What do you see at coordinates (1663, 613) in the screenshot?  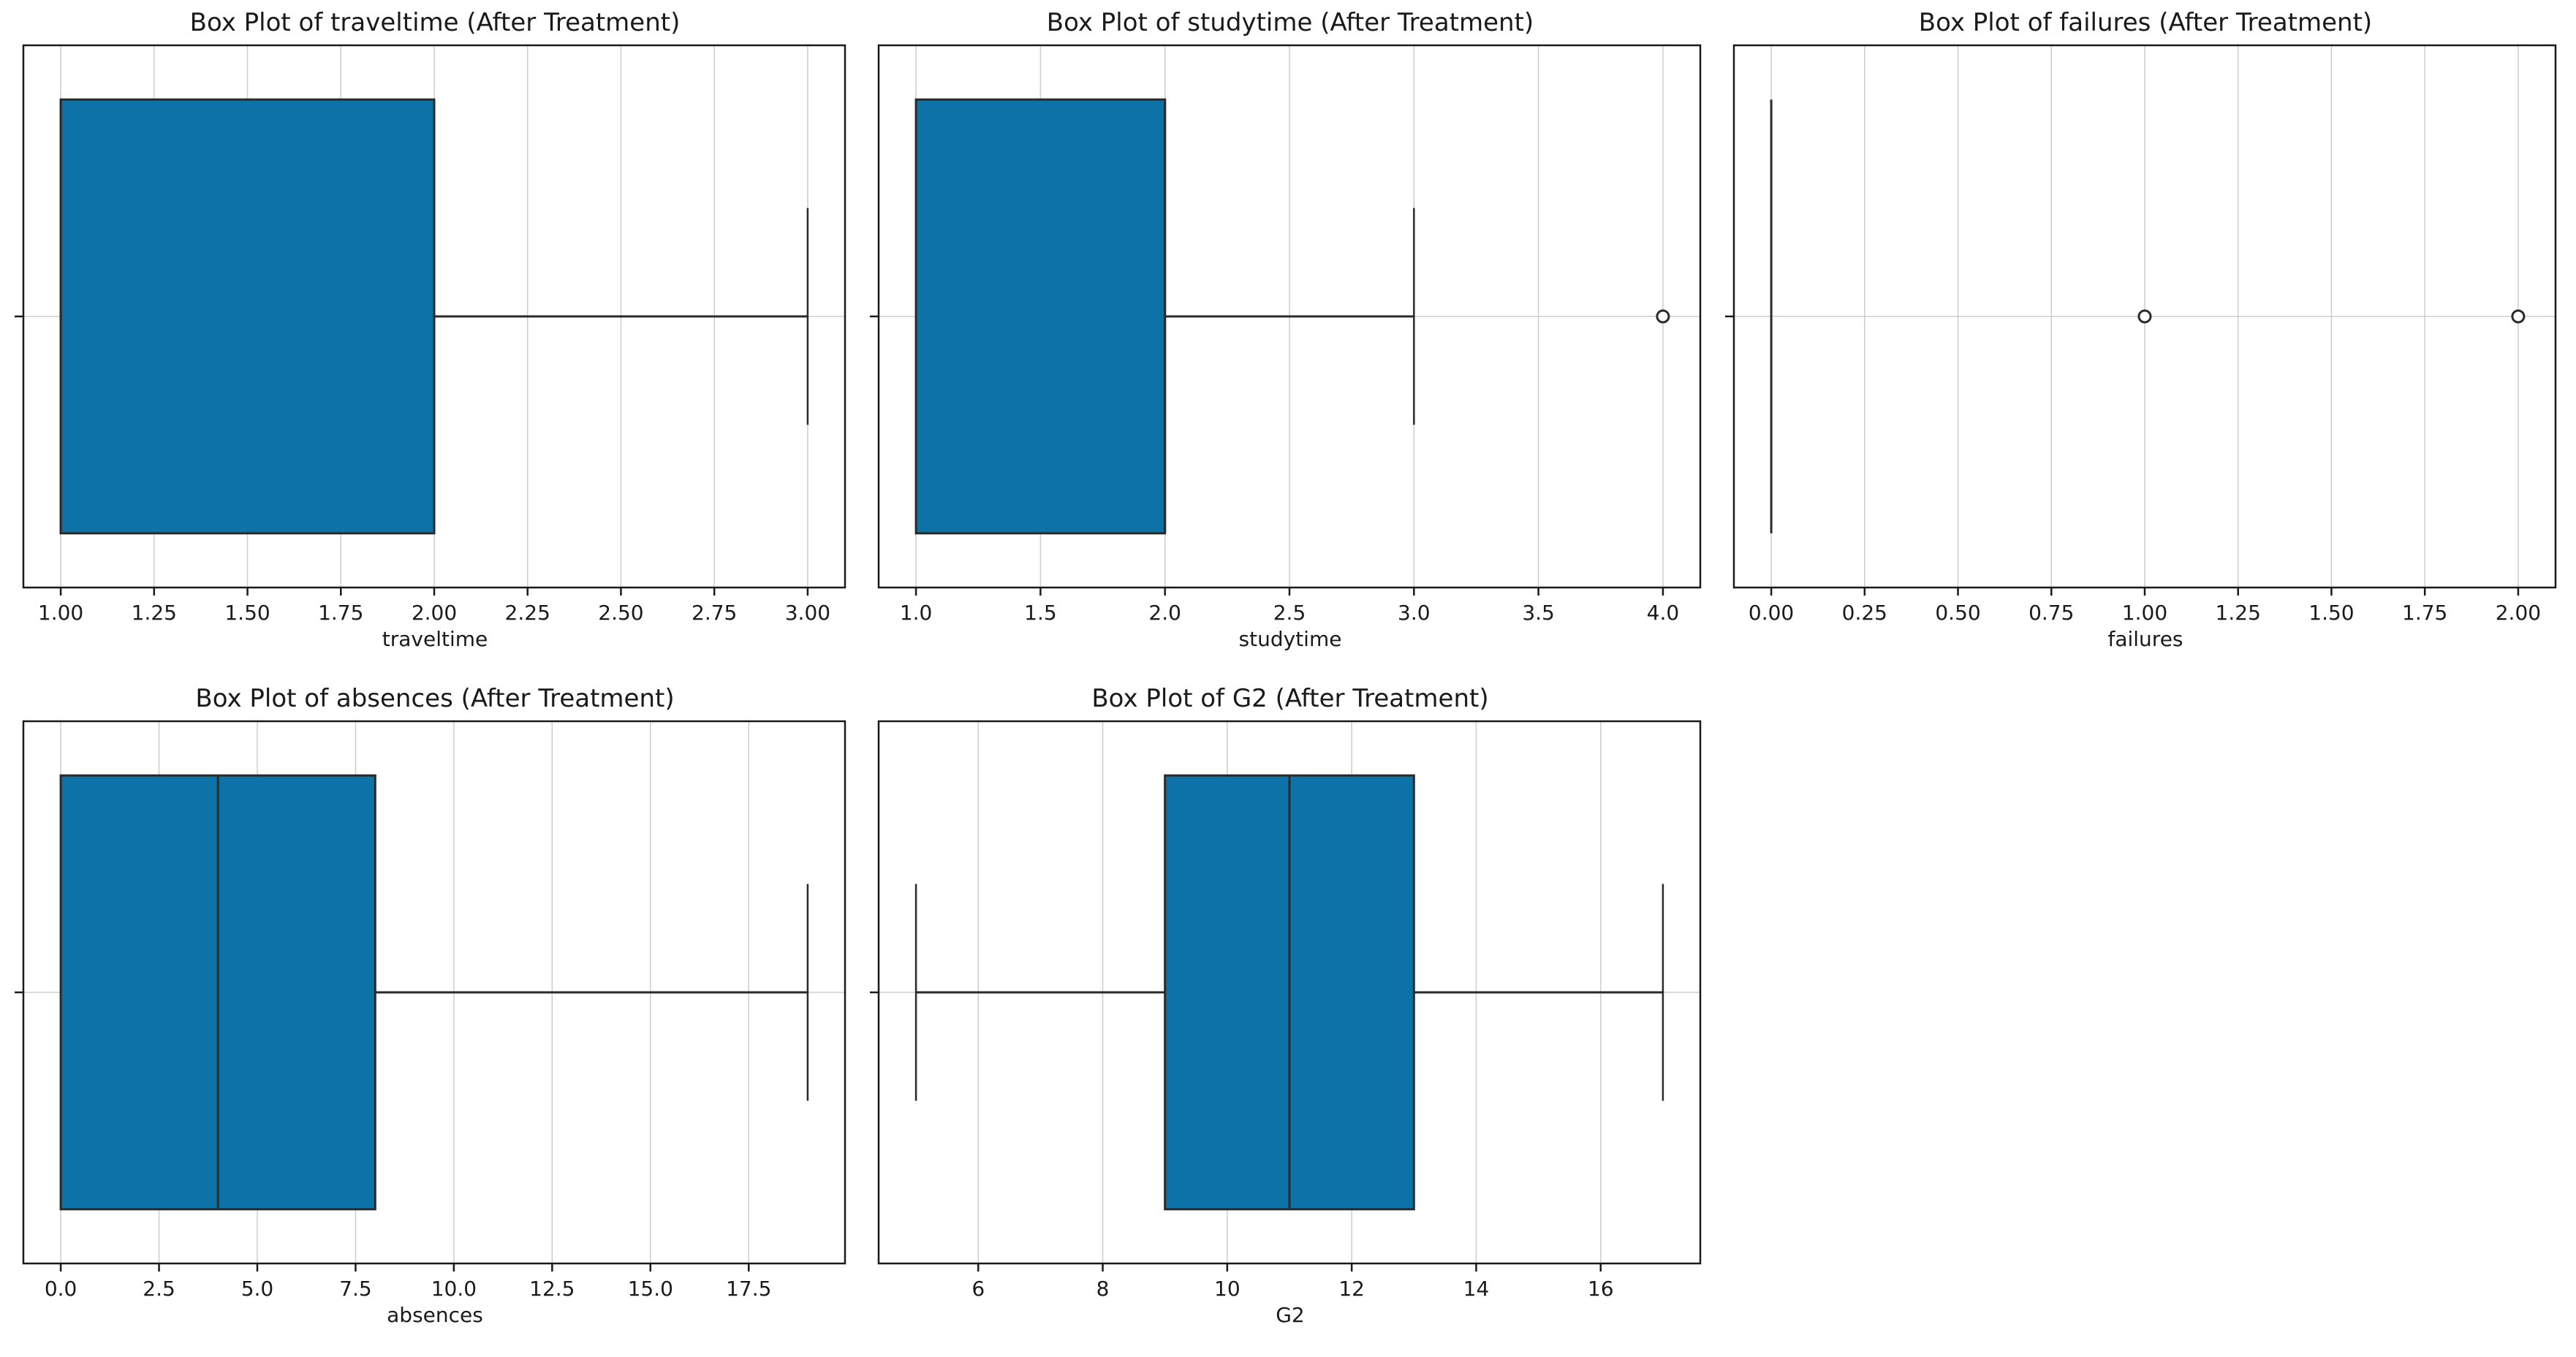 I see `x-tick-label: 4.0` at bounding box center [1663, 613].